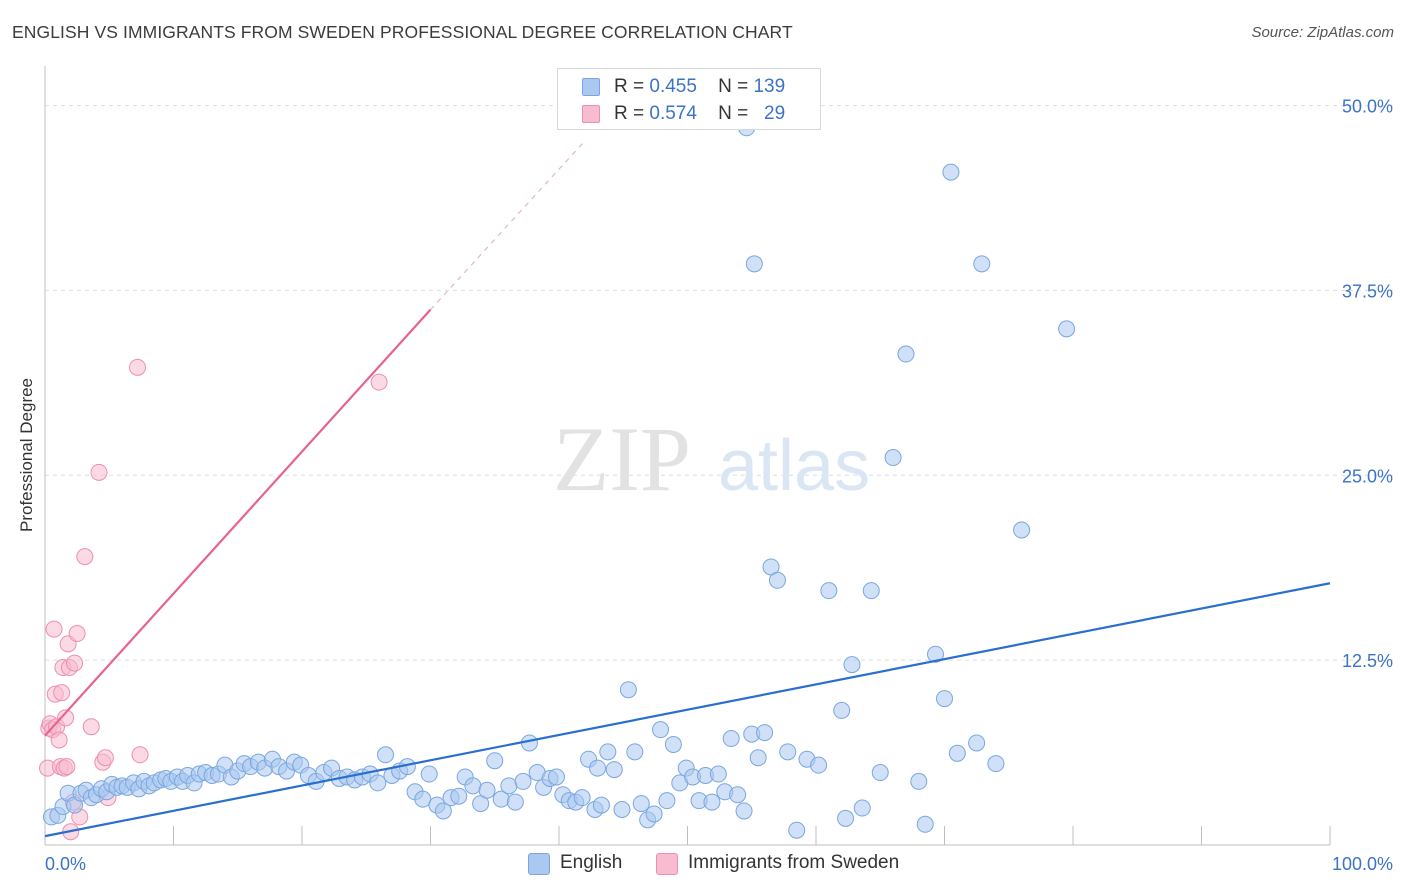 This screenshot has height=892, width=1406. Describe the element at coordinates (711, 459) in the screenshot. I see `watermark: ZIP atlas` at that location.